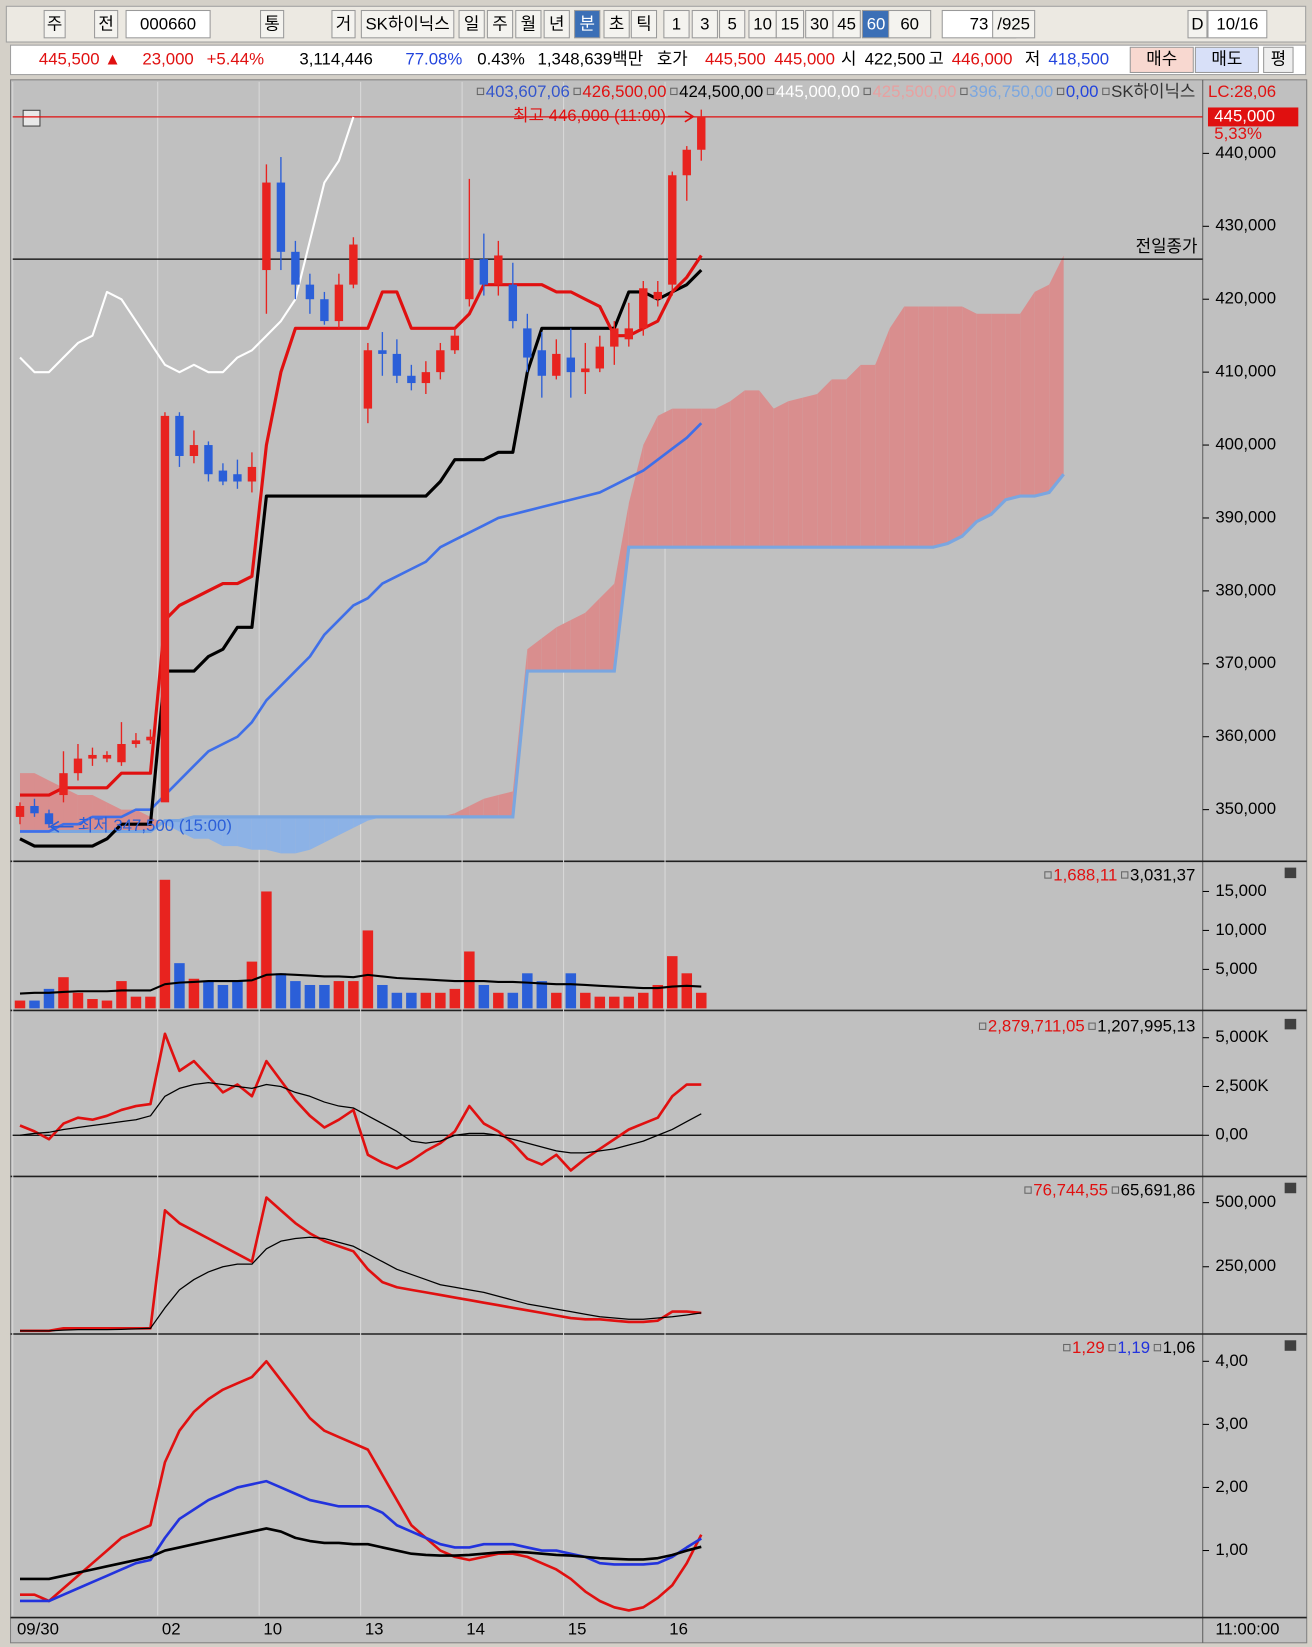  What do you see at coordinates (1245, 152) in the screenshot?
I see `y-tick-label: 440,000` at bounding box center [1245, 152].